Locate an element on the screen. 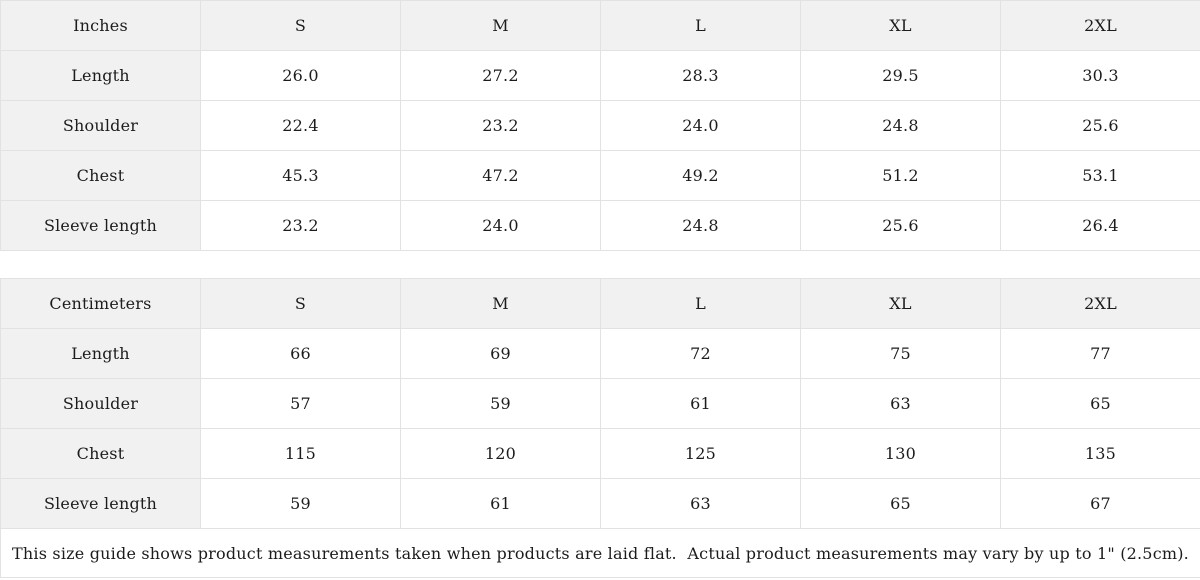 The height and width of the screenshot is (580, 1200). measurement-row: Chest 115 120 125 130 135 is located at coordinates (600, 453).